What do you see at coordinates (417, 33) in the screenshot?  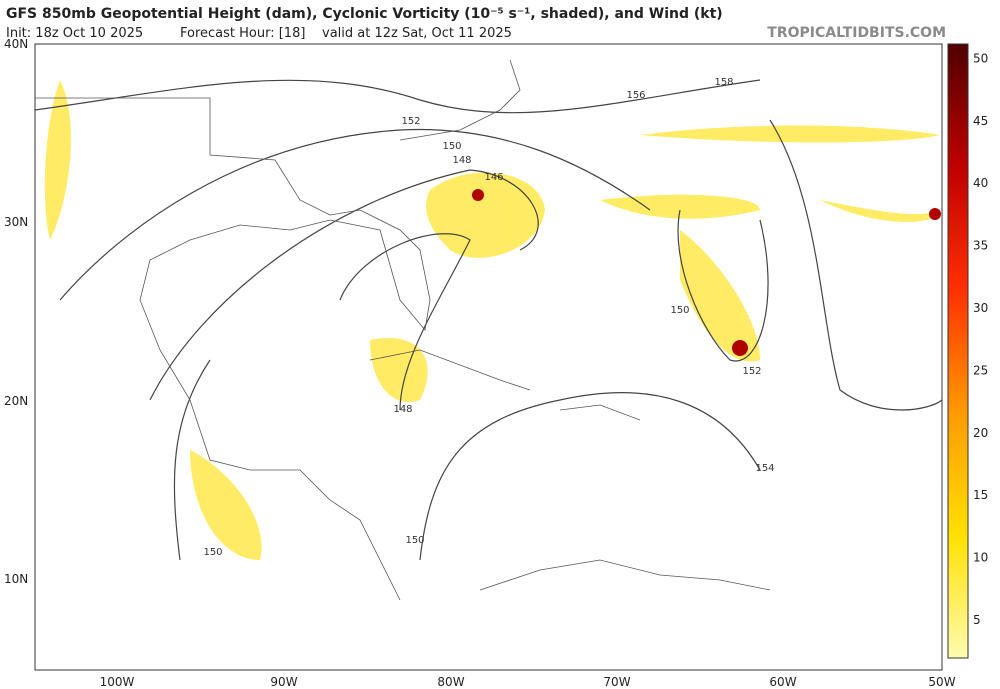 I see `valid-time: valid at 12z Sat, Oct 11 2025` at bounding box center [417, 33].